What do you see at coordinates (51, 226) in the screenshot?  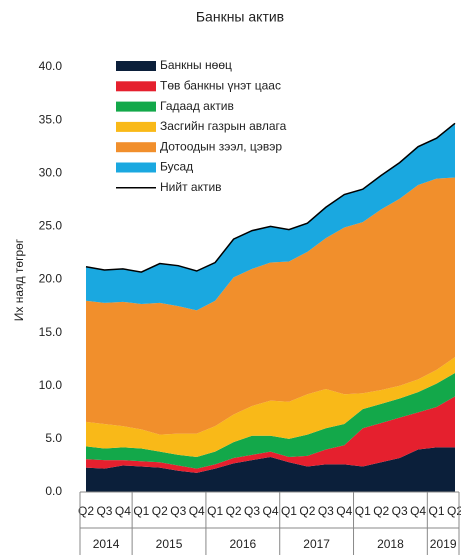 I see `y-tick-label: 25.0` at bounding box center [51, 226].